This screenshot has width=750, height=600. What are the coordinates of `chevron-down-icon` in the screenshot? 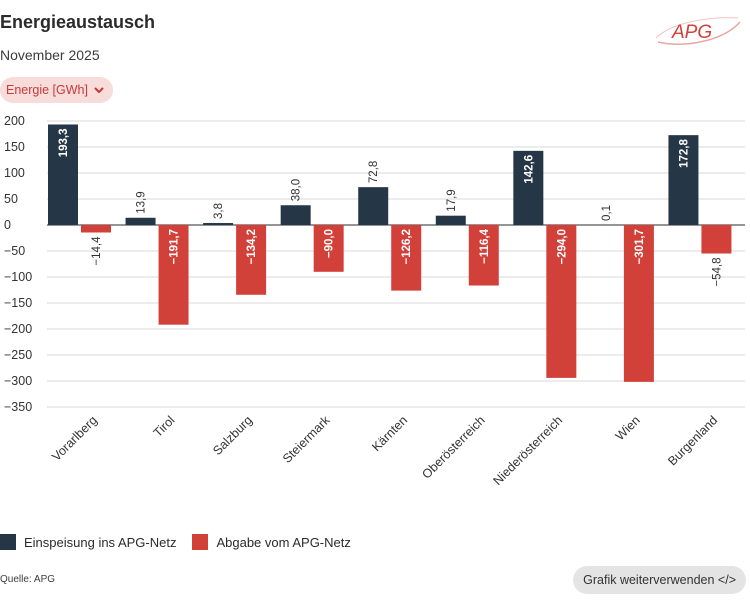 It's located at (99, 90).